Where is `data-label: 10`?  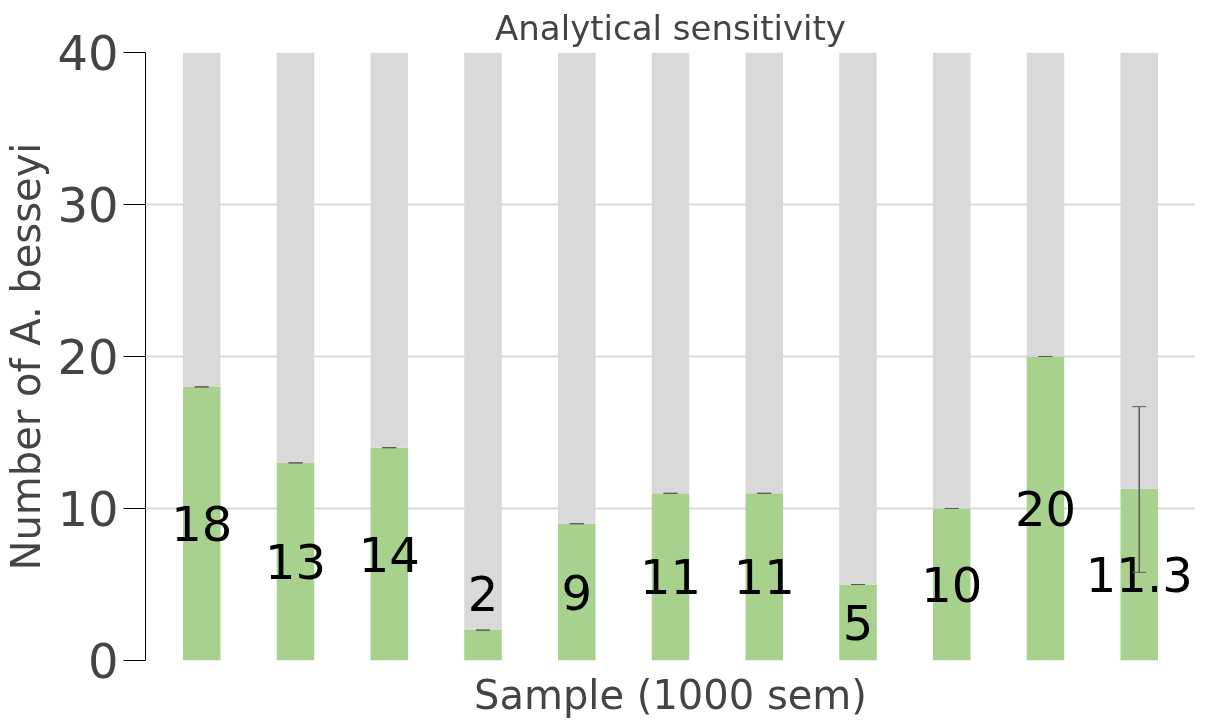 data-label: 10 is located at coordinates (952, 585).